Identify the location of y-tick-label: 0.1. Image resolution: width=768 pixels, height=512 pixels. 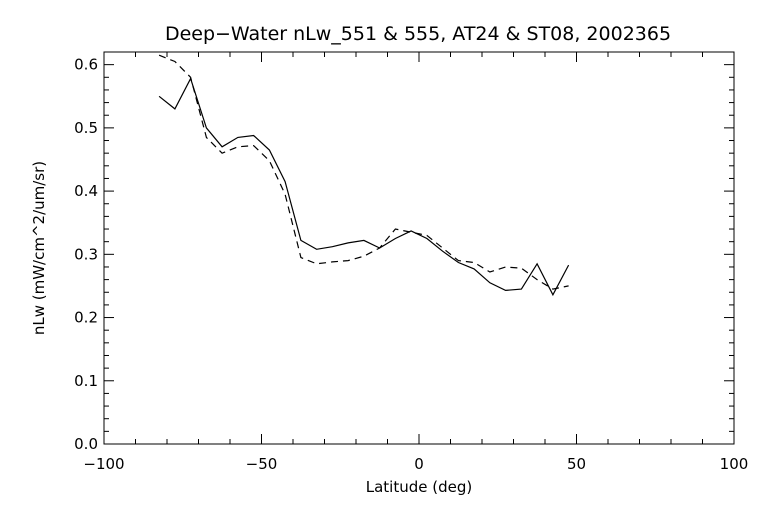
(86, 381).